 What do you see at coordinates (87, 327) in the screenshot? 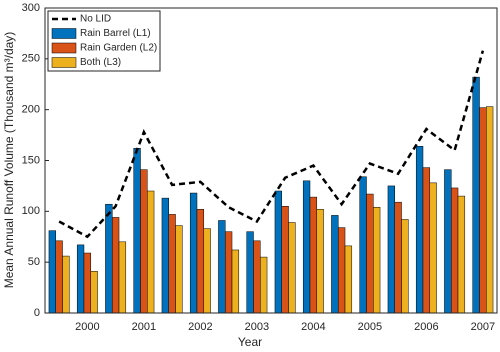
I see `x-tick-label: 2000` at bounding box center [87, 327].